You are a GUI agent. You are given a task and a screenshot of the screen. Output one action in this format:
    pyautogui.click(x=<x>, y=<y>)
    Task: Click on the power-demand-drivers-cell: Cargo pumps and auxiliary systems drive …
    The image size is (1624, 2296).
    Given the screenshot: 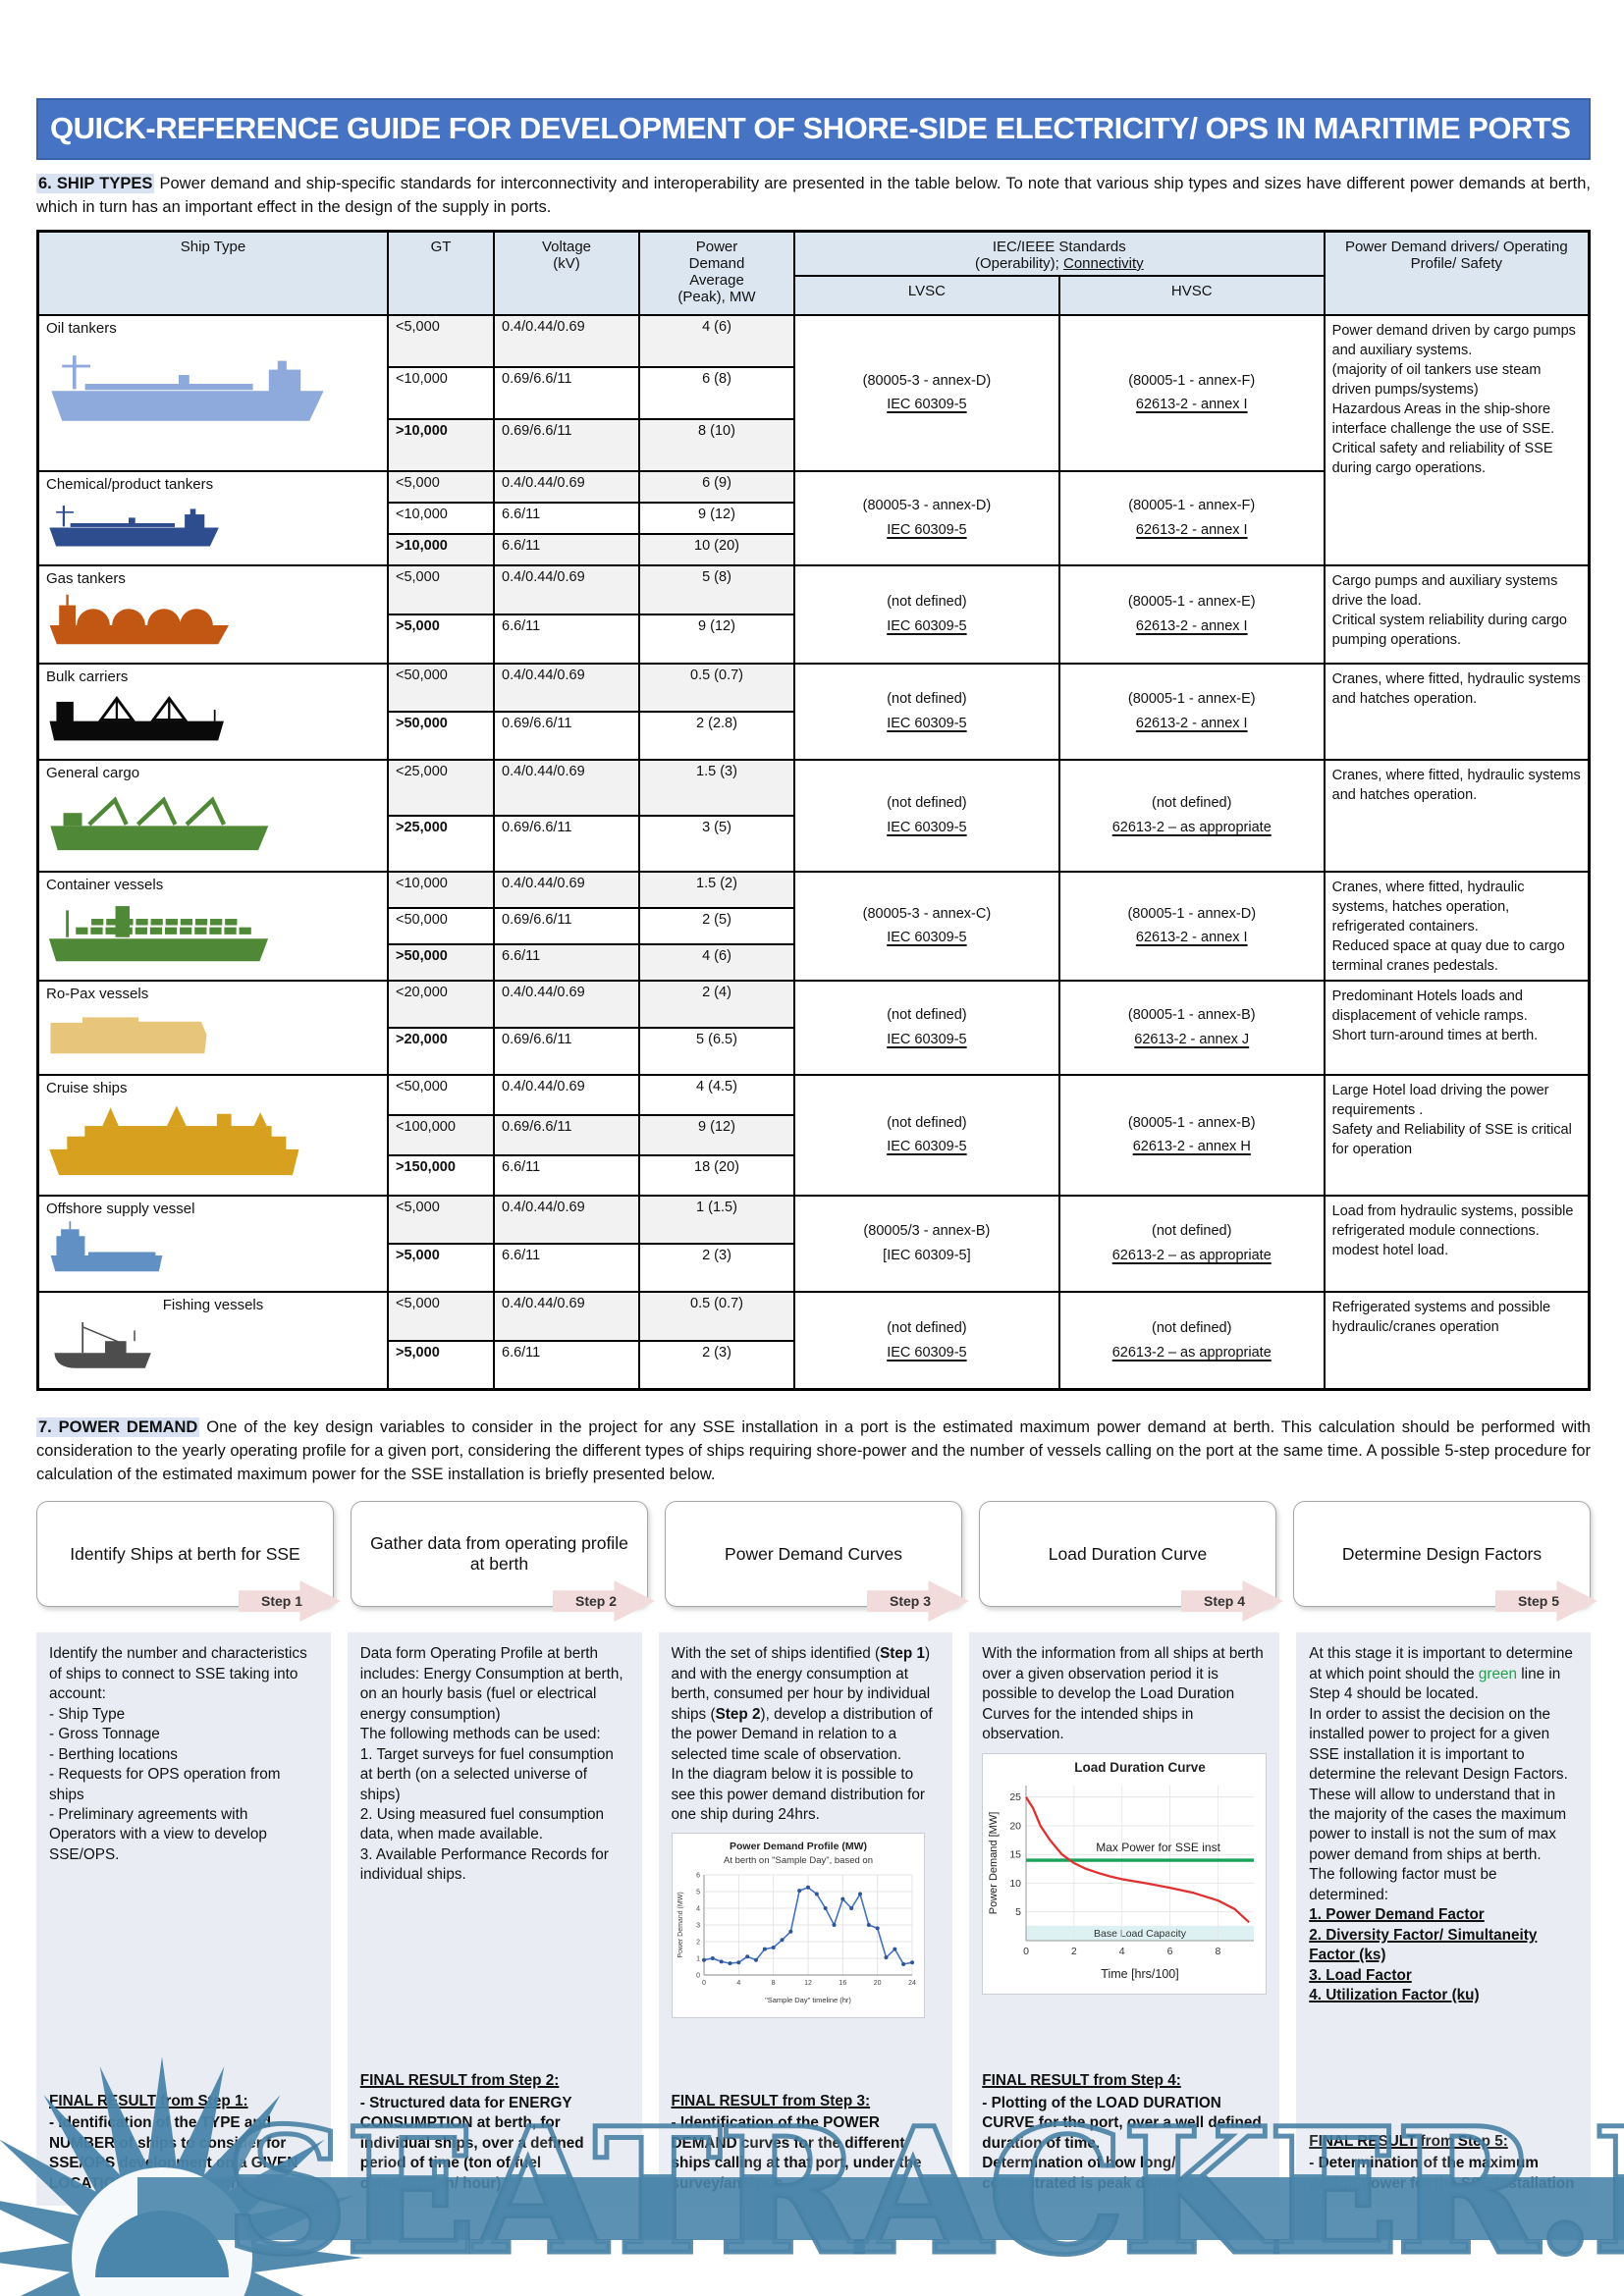 What is the action you would take?
    pyautogui.click(x=1457, y=614)
    